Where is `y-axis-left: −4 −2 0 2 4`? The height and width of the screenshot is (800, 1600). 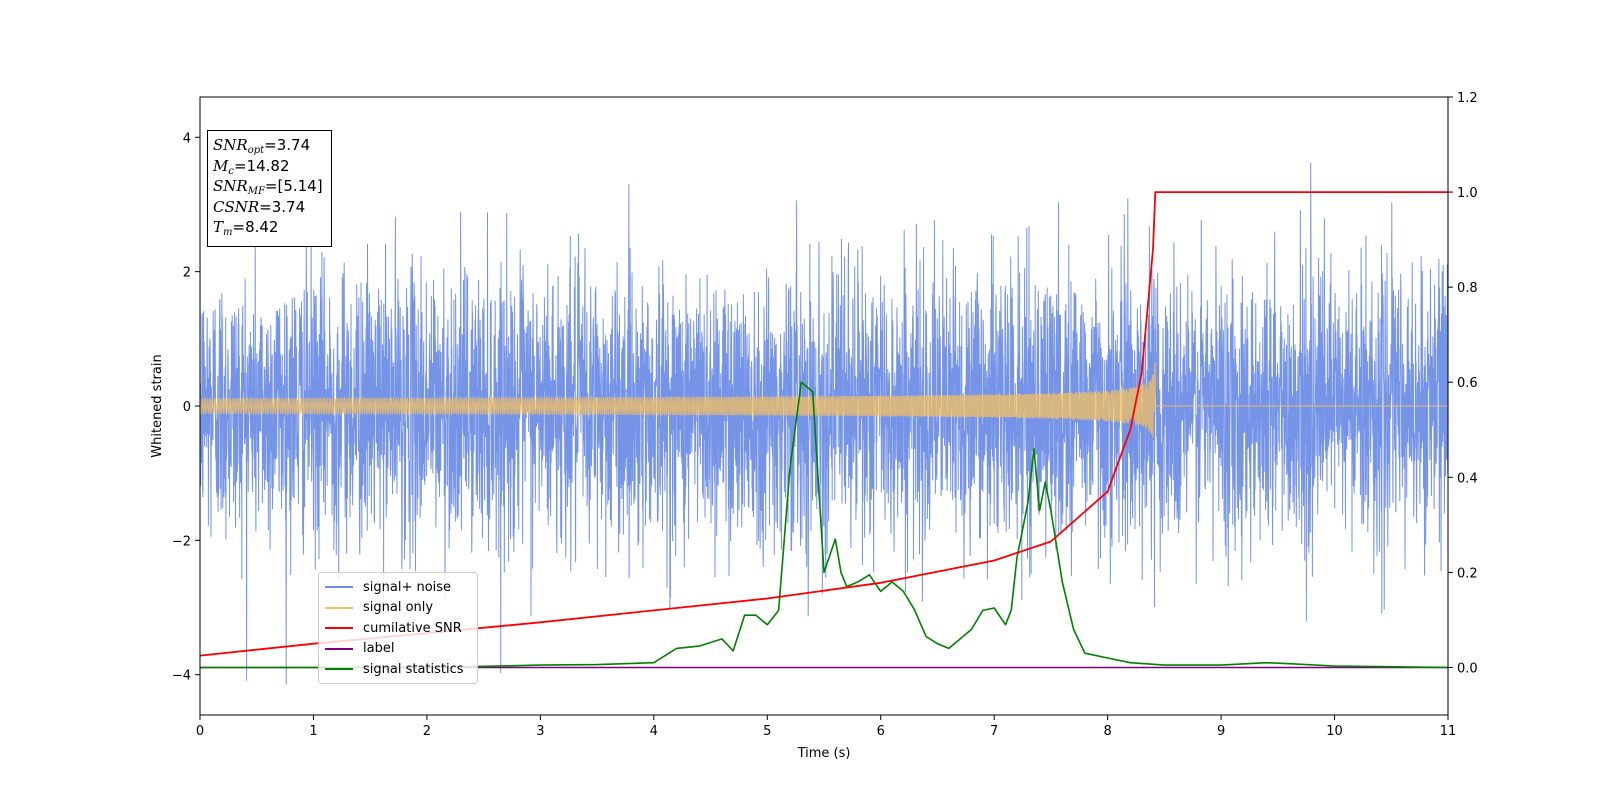 y-axis-left: −4 −2 0 2 4 is located at coordinates (186, 407).